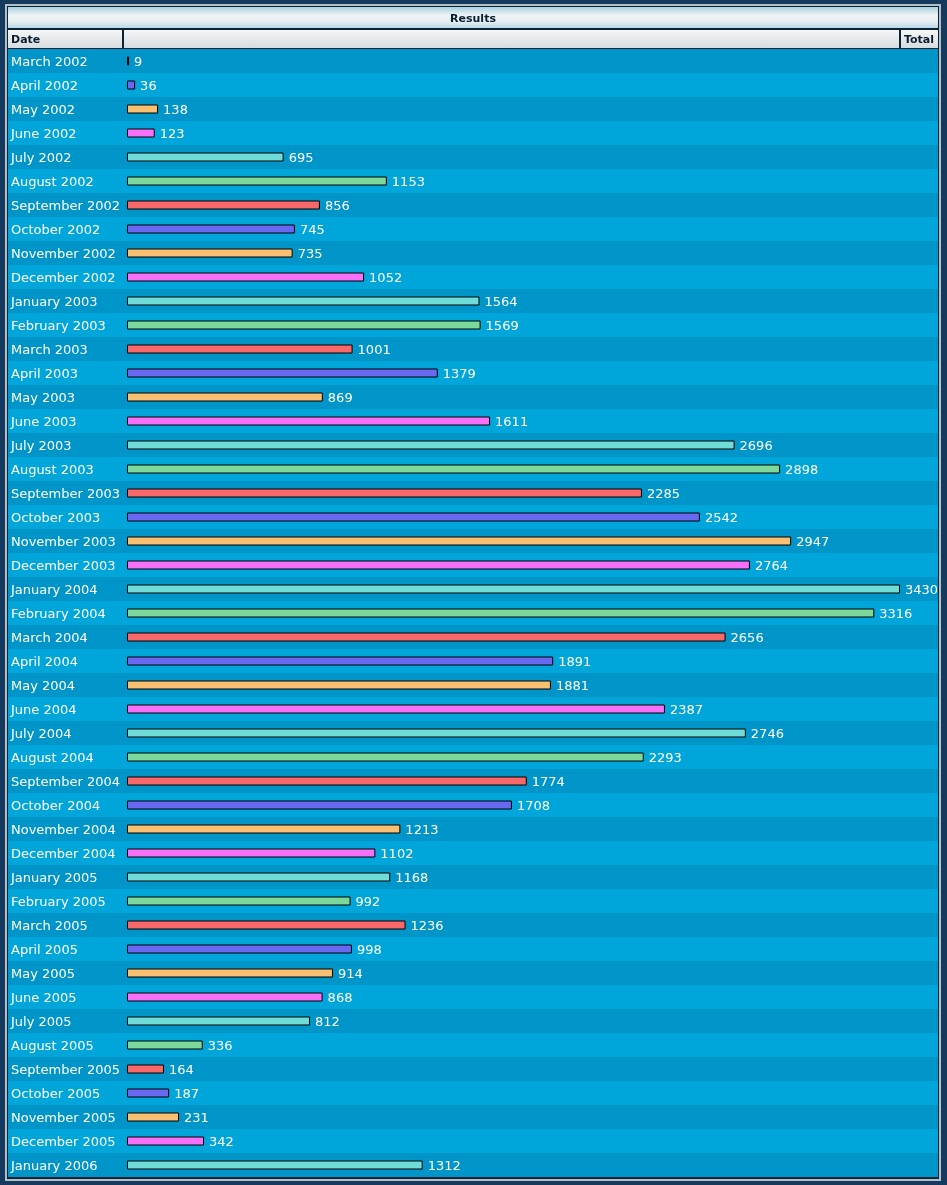 This screenshot has width=947, height=1185. Describe the element at coordinates (721, 517) in the screenshot. I see `data-label: 2542` at that location.